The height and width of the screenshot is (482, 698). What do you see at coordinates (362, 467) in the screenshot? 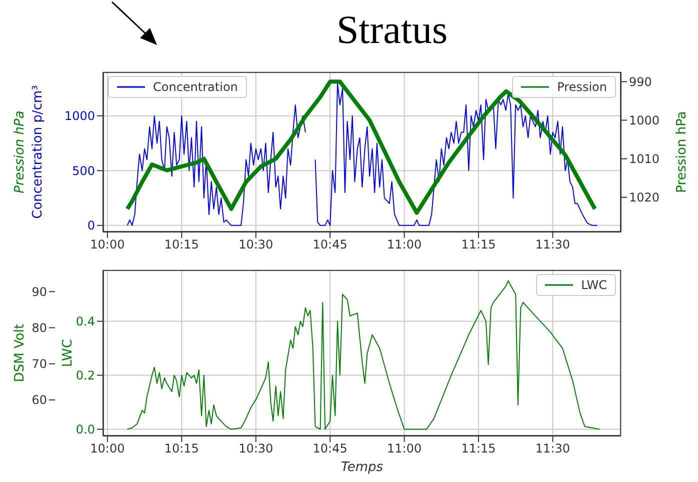
I see `x-axis-title: Temps` at bounding box center [362, 467].